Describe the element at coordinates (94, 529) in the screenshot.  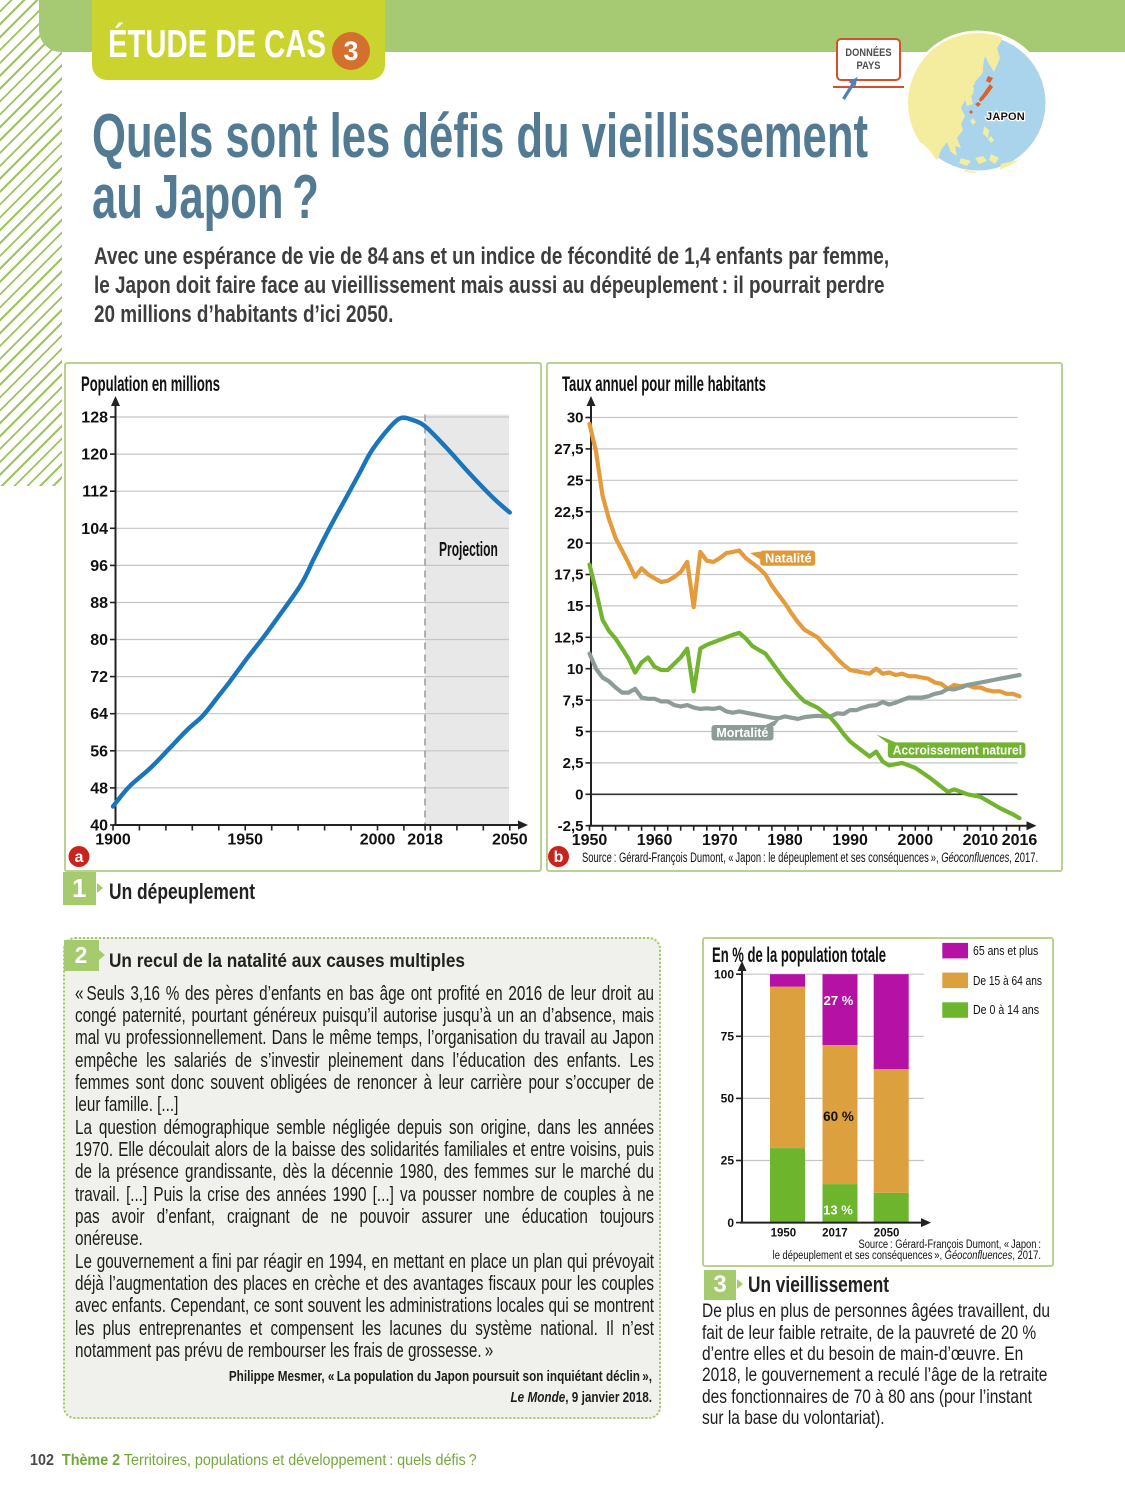
I see `svg-text: 104` at that location.